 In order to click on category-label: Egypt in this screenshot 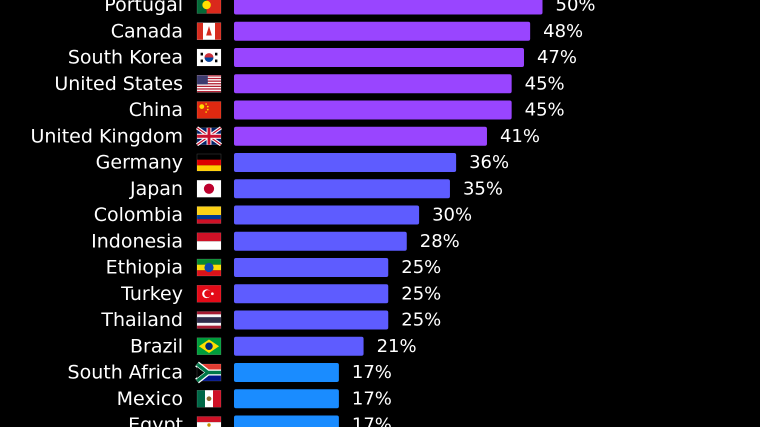, I will do `click(155, 420)`.